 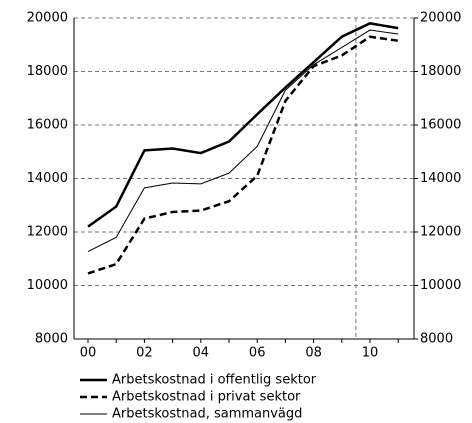 What do you see at coordinates (51, 339) in the screenshot?
I see `y-tick-label: 8000` at bounding box center [51, 339].